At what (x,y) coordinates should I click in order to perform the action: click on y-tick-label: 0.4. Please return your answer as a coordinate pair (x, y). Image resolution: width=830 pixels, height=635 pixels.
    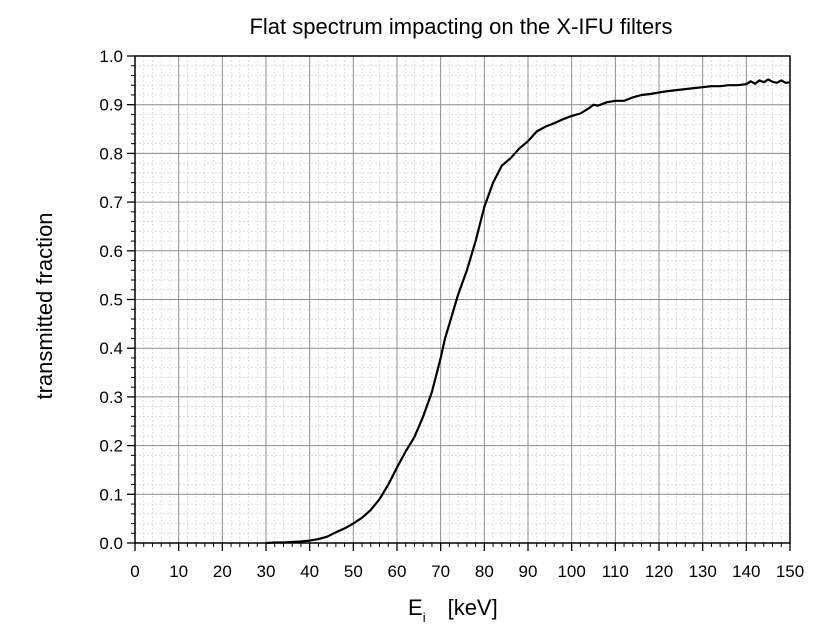
    Looking at the image, I should click on (111, 348).